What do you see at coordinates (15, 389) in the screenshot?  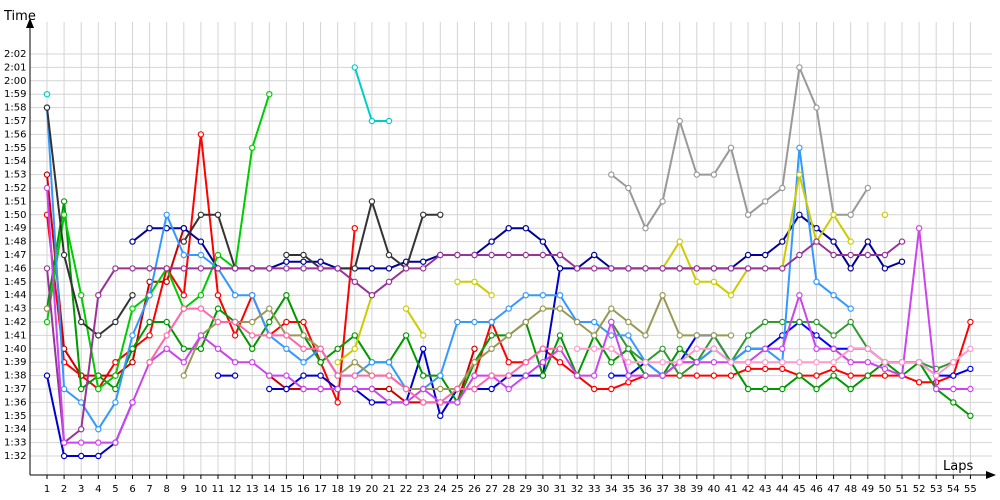 I see `y-tick-label: 1:37` at bounding box center [15, 389].